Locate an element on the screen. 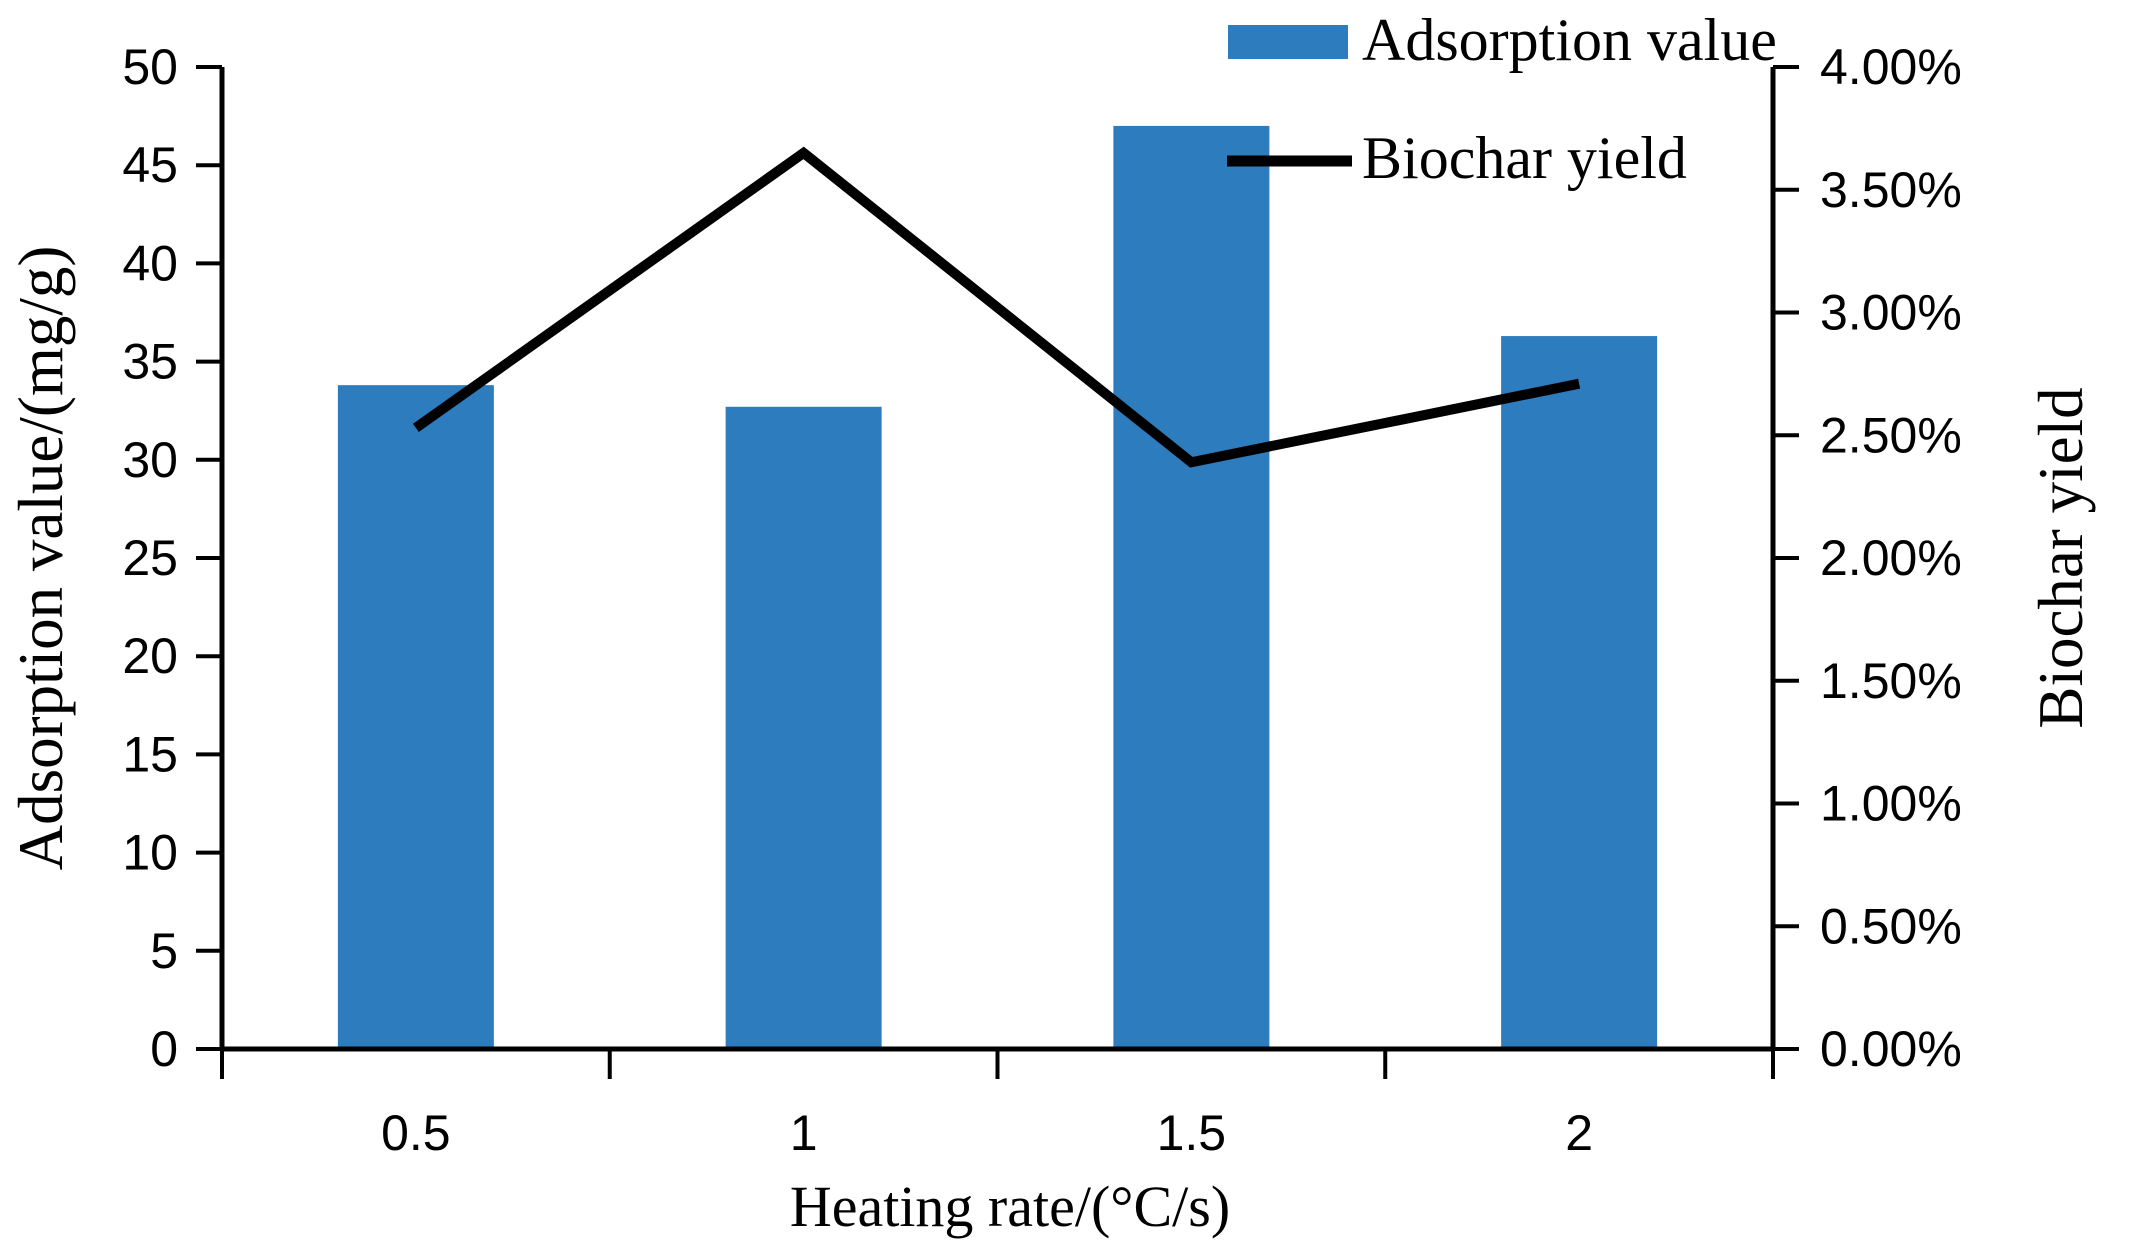 This screenshot has height=1260, width=2130. biochar-yield-line is located at coordinates (996, 307).